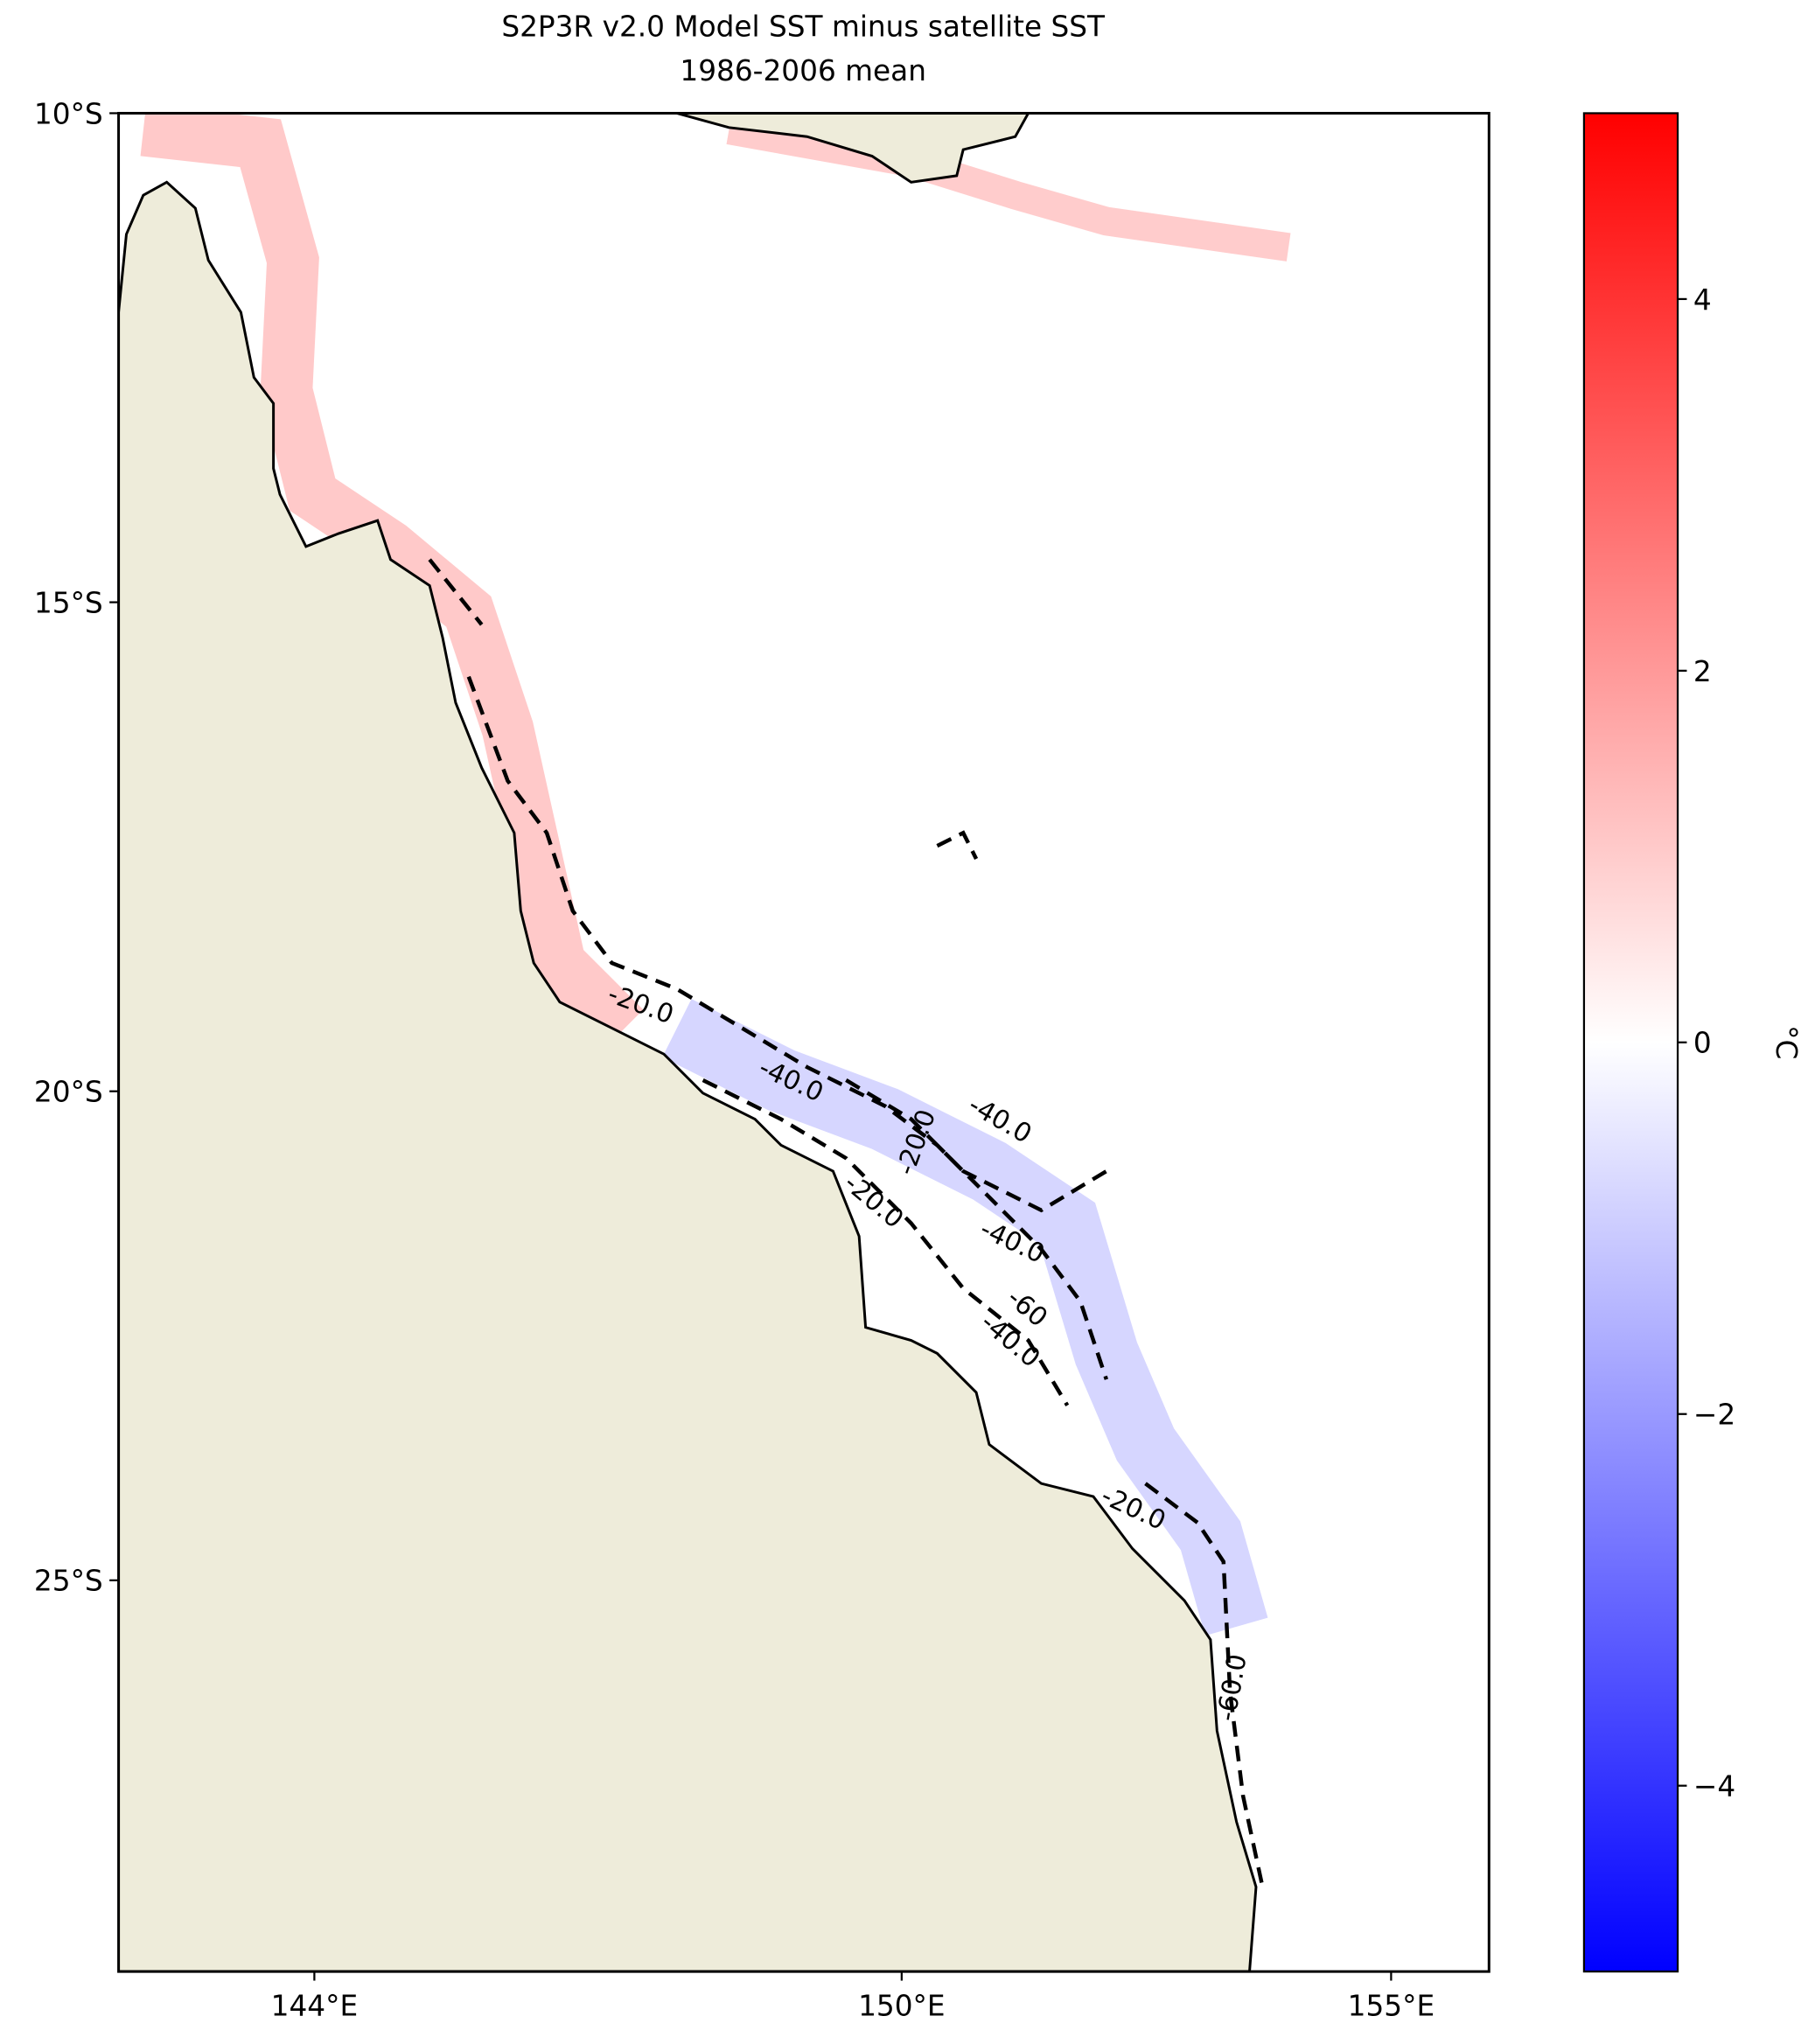 Image resolution: width=1808 pixels, height=2044 pixels. I want to click on island, so click(853, 148).